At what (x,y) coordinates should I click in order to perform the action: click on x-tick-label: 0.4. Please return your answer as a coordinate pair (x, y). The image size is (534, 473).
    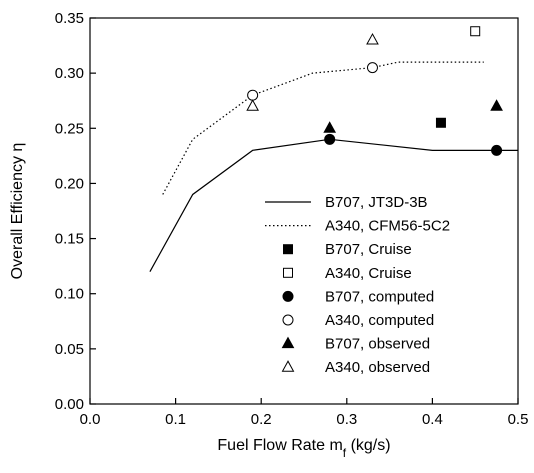
    Looking at the image, I should click on (432, 419).